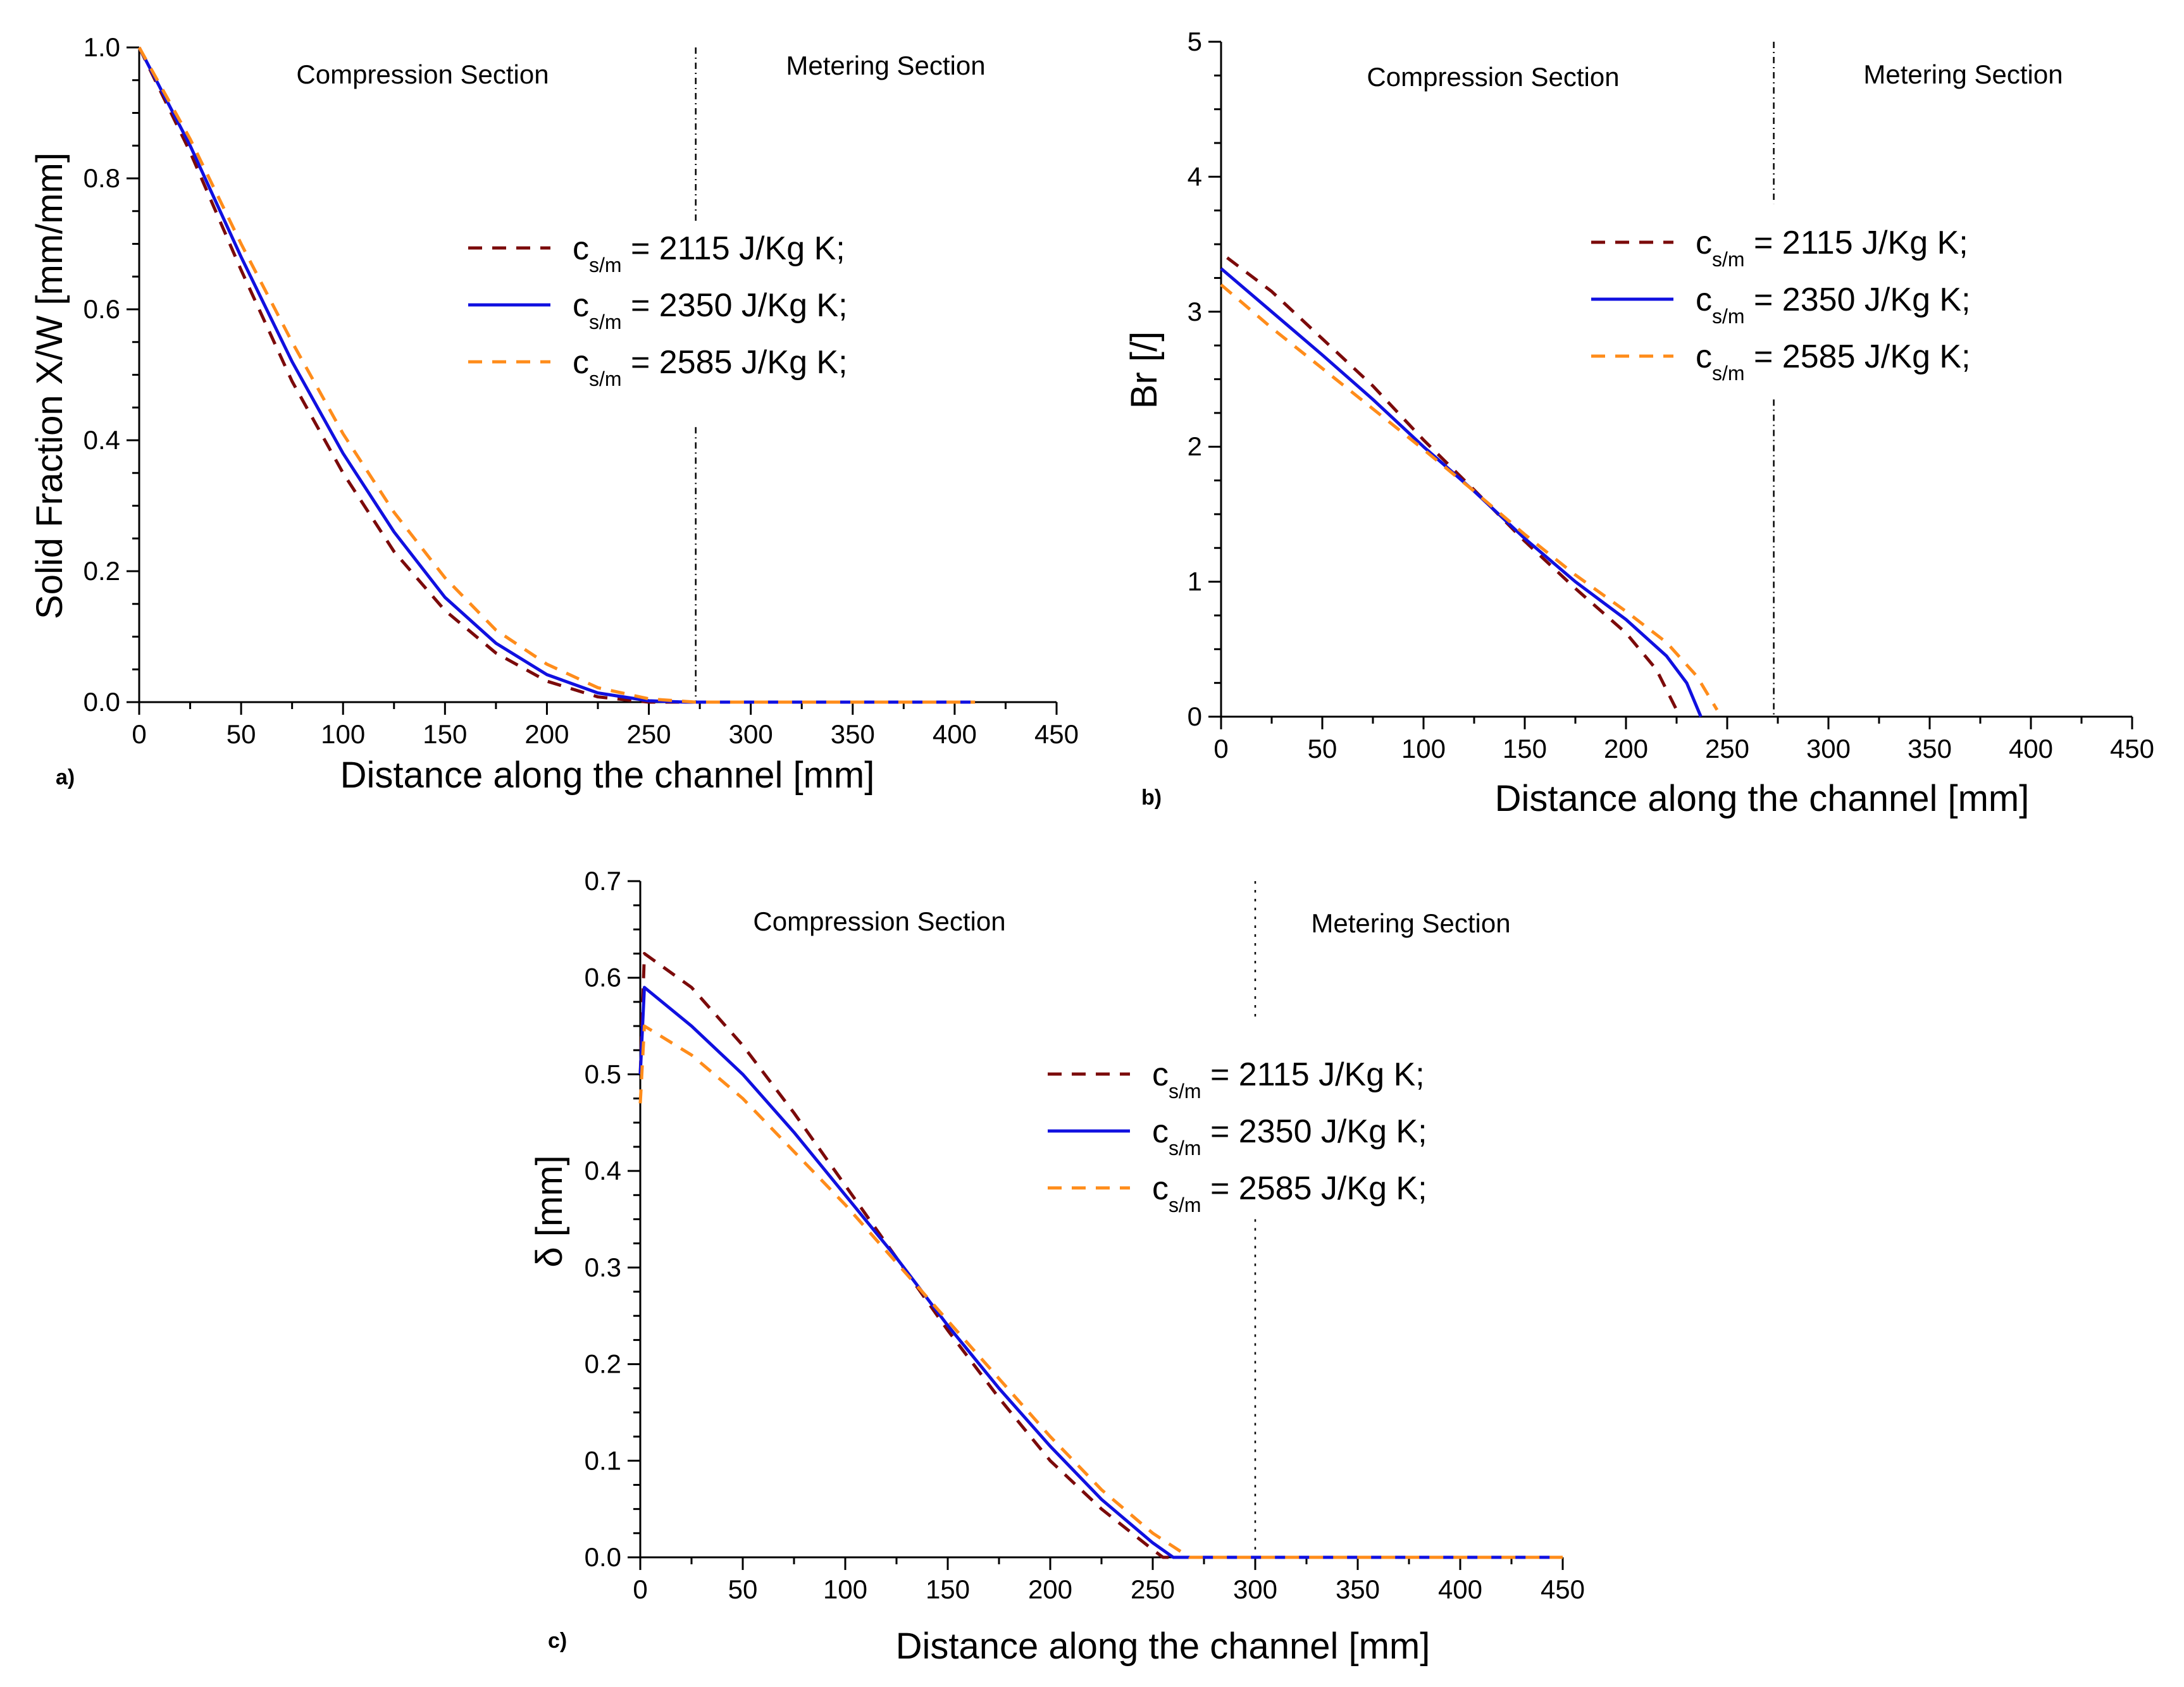 This screenshot has height=1687, width=2184. Describe the element at coordinates (49, 385) in the screenshot. I see `panel-a-y-axis-label: Solid Fraction X/W [mm/mm]` at that location.